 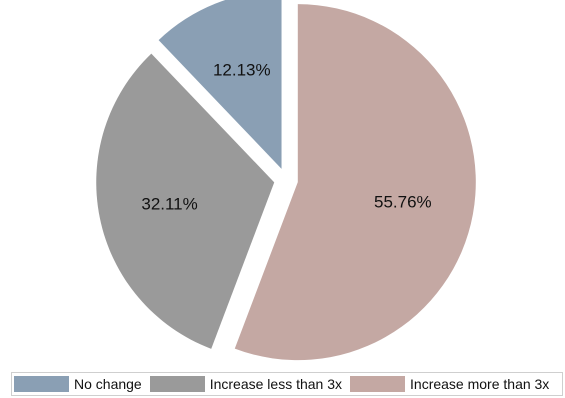 What do you see at coordinates (378, 384) in the screenshot?
I see `legend-swatch-increase-more-than-3x` at bounding box center [378, 384].